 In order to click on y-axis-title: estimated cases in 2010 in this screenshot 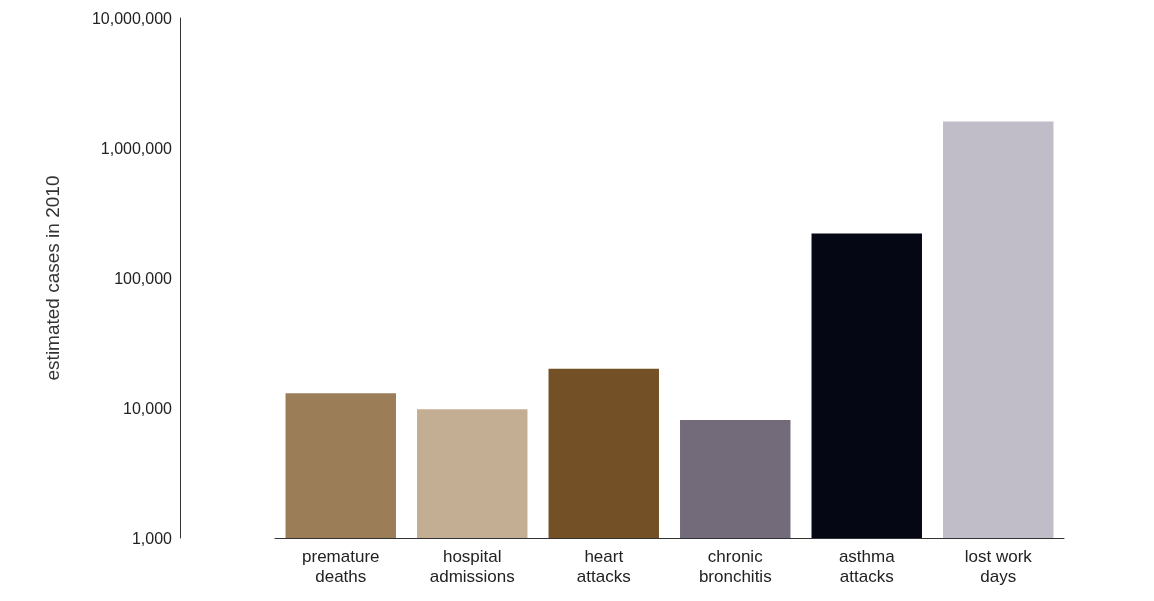, I will do `click(52, 278)`.